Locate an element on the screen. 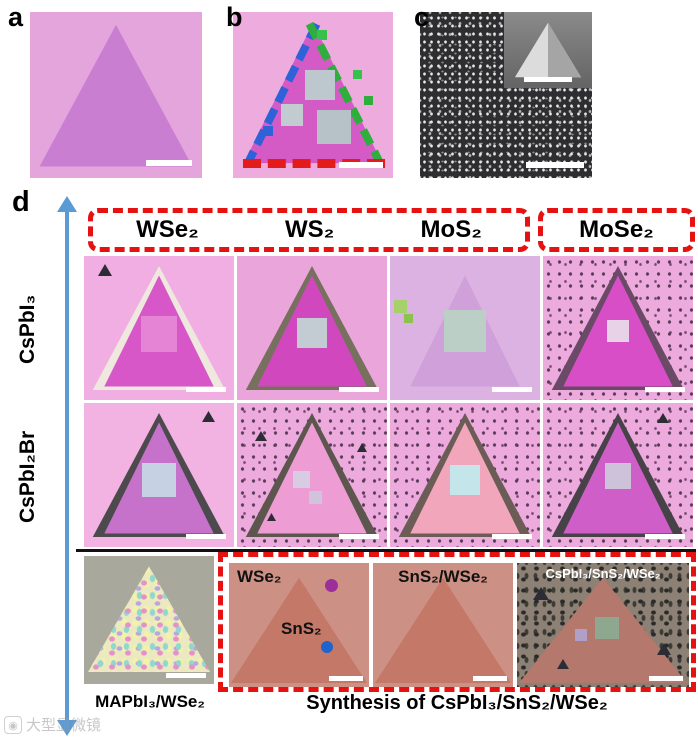  micrograph-cspbi2br-mose2 is located at coordinates (618, 475).